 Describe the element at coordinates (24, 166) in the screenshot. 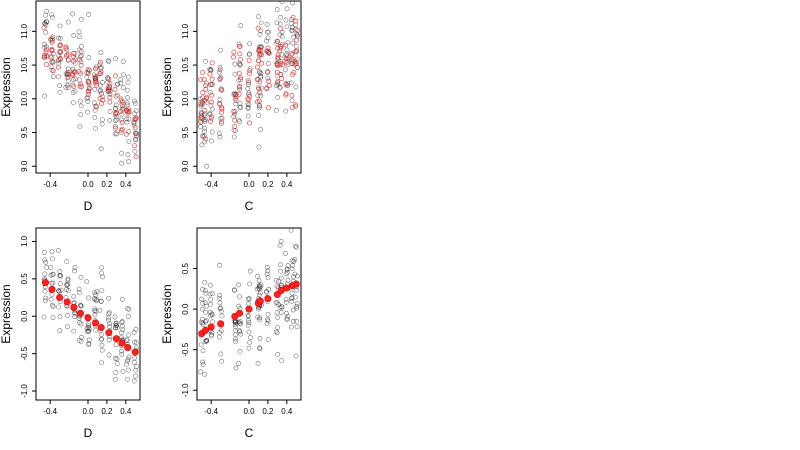

I see `y-tick-label: 9.0` at that location.